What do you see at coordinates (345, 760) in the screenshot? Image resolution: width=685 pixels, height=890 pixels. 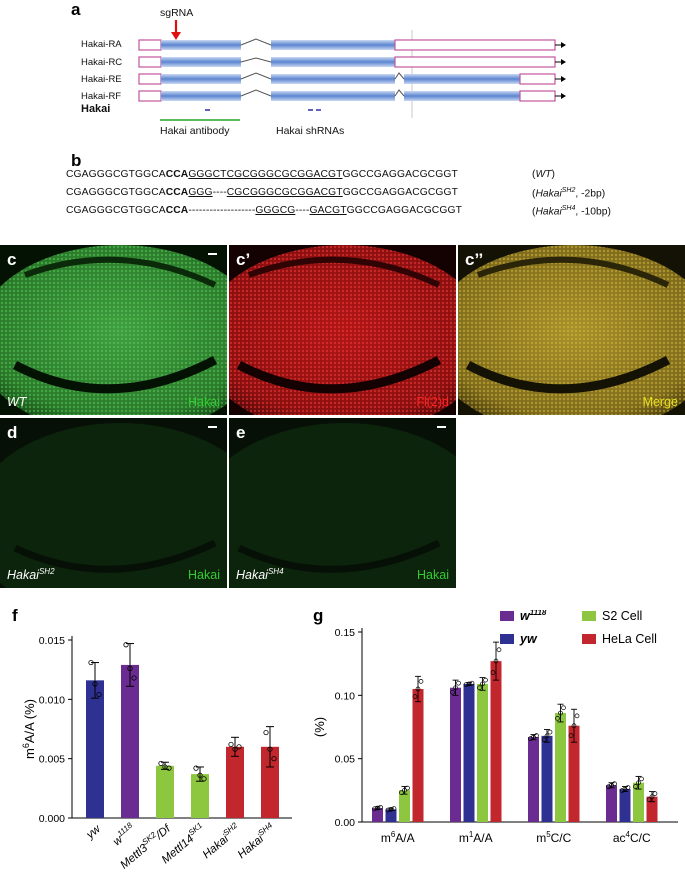 I see `y-tick-label: 0.05` at bounding box center [345, 760].